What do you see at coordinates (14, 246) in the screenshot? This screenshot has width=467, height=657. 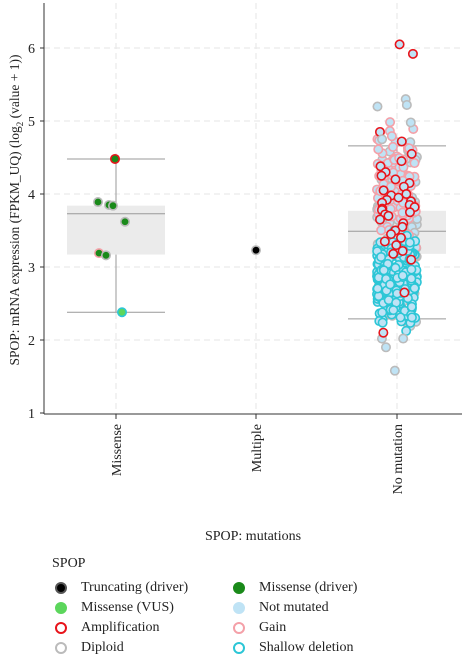 I see `y-axis-label-main: SPOP: mRNA expression (FPKM_UQ) (log` at bounding box center [14, 246].